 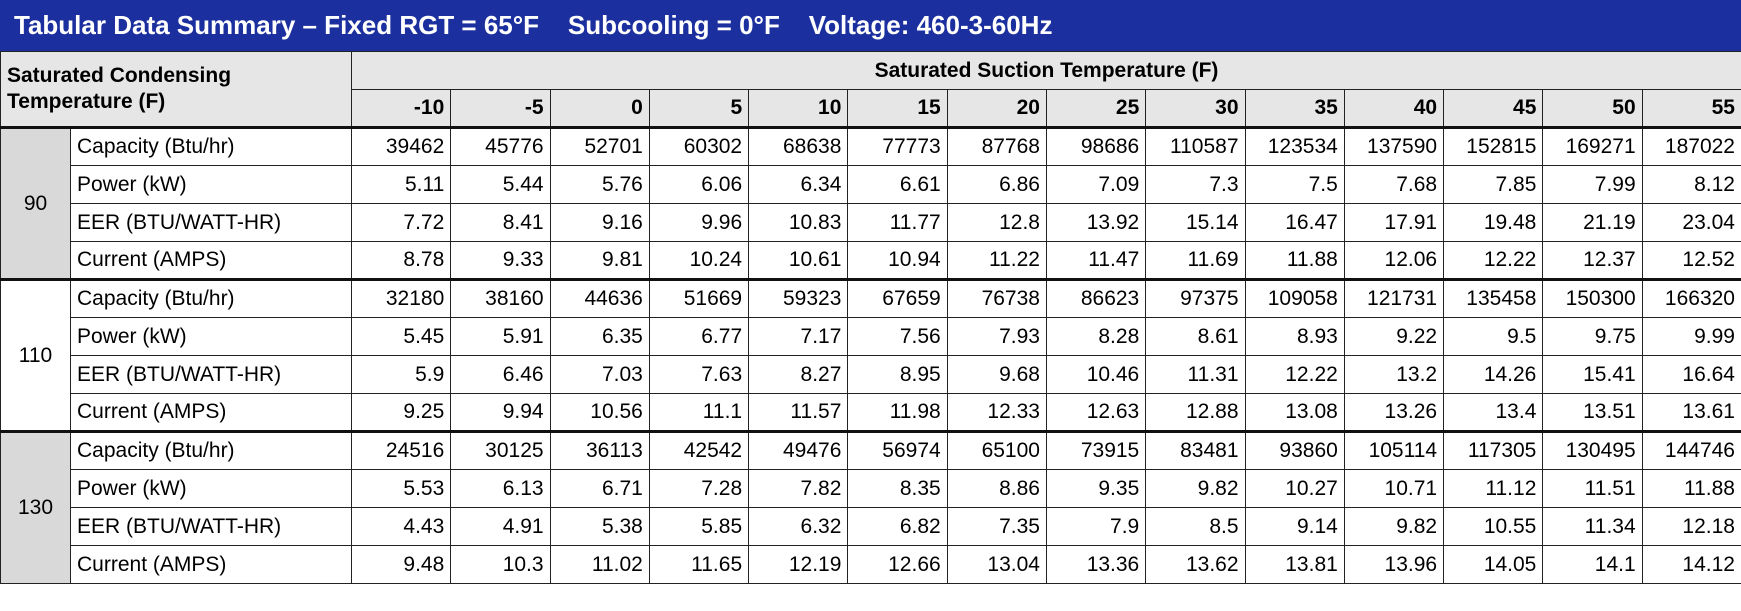 What do you see at coordinates (1195, 108) in the screenshot?
I see `column-header: 30` at bounding box center [1195, 108].